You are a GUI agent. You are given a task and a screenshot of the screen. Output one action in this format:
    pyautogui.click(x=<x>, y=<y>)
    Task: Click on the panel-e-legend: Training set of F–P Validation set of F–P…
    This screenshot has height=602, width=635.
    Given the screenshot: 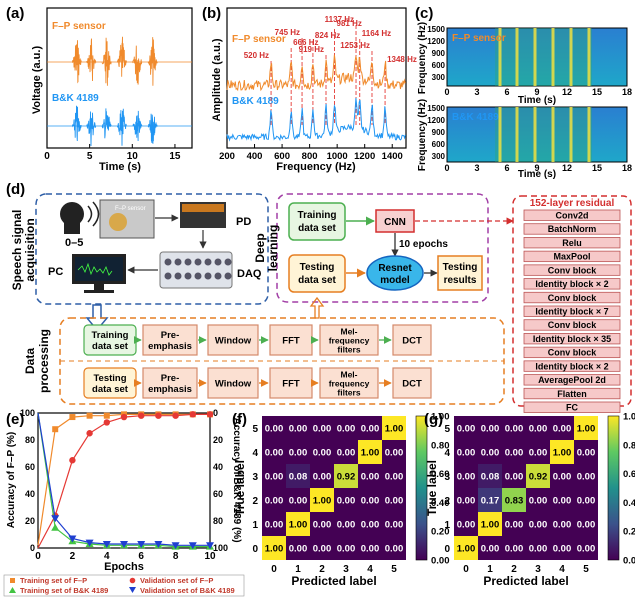 What is the action you would take?
    pyautogui.click(x=124, y=585)
    